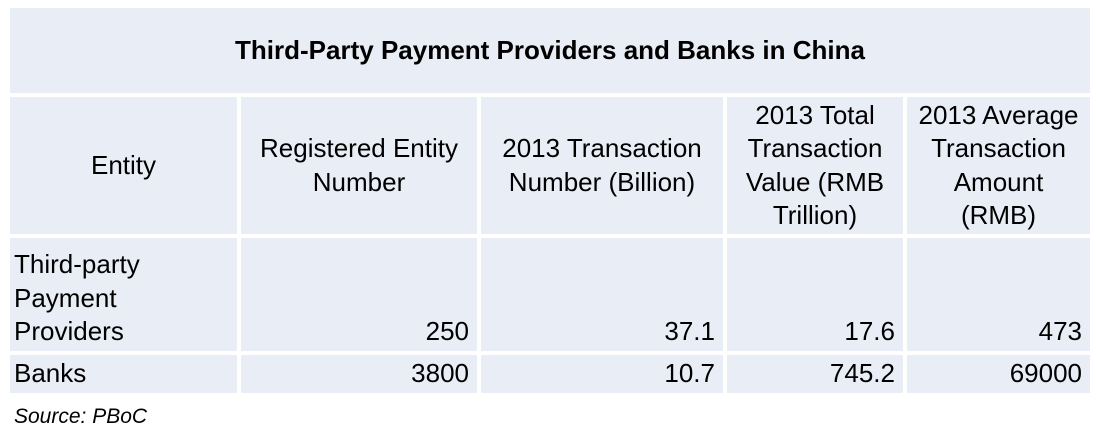 The height and width of the screenshot is (436, 1096). What do you see at coordinates (123, 295) in the screenshot?
I see `cell-entity-third-party-providers: Third-party Payment Providers` at bounding box center [123, 295].